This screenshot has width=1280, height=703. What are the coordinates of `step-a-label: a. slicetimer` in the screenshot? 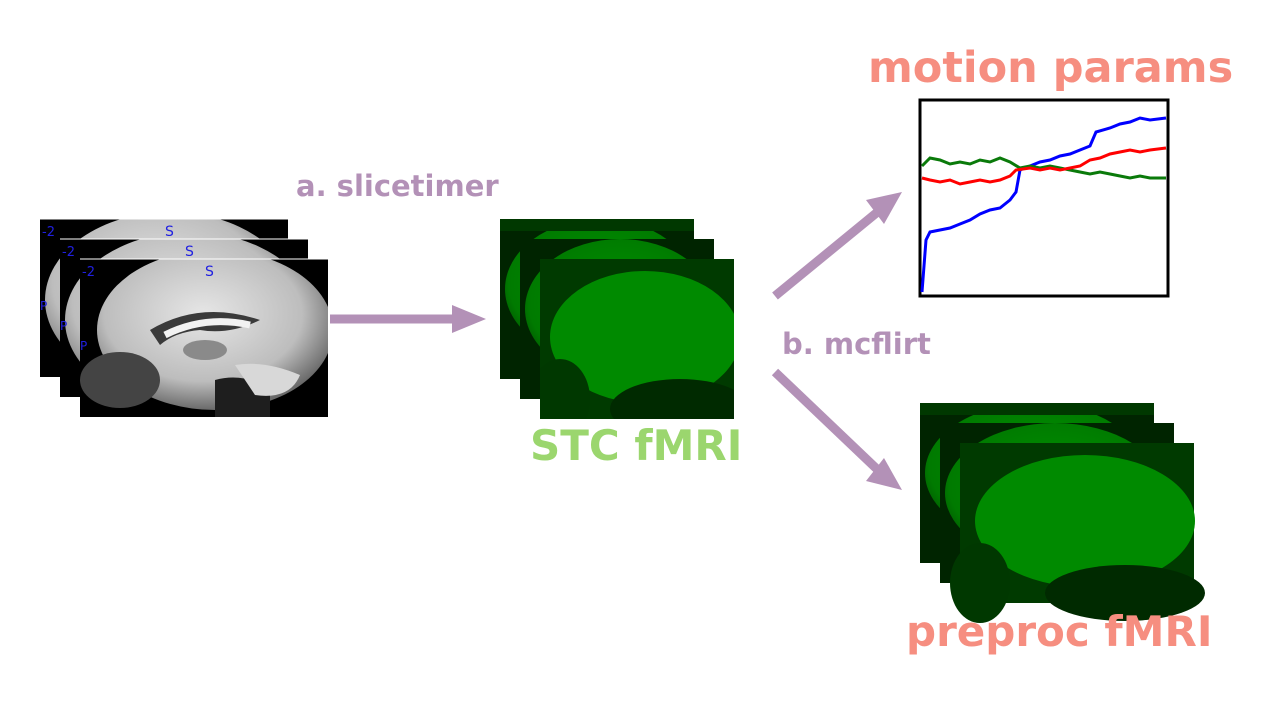 It's located at (397, 186).